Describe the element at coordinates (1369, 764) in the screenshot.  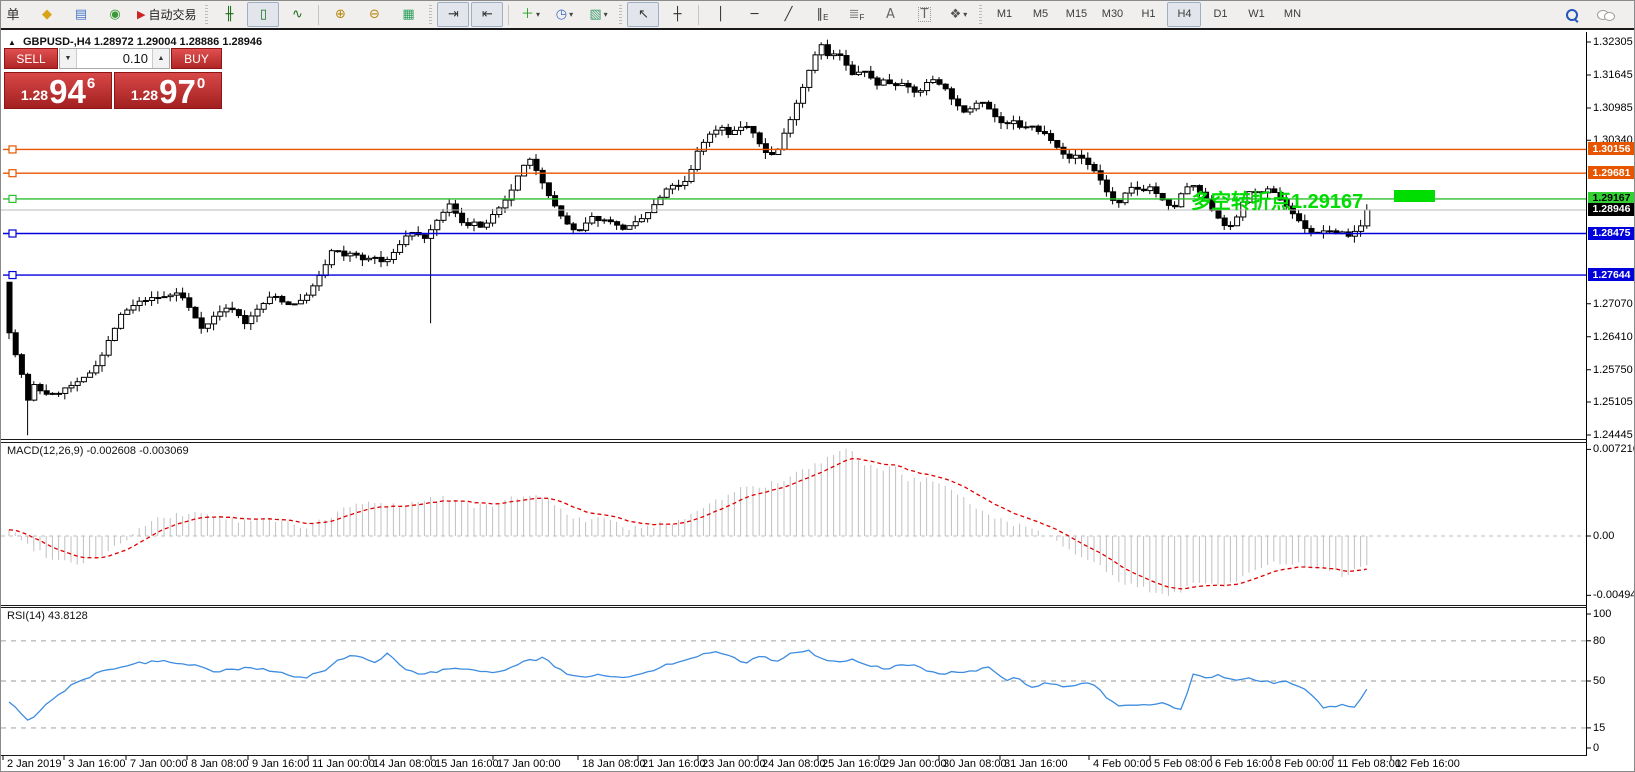
I see `time-tick-label: 11 Feb 08:00` at that location.